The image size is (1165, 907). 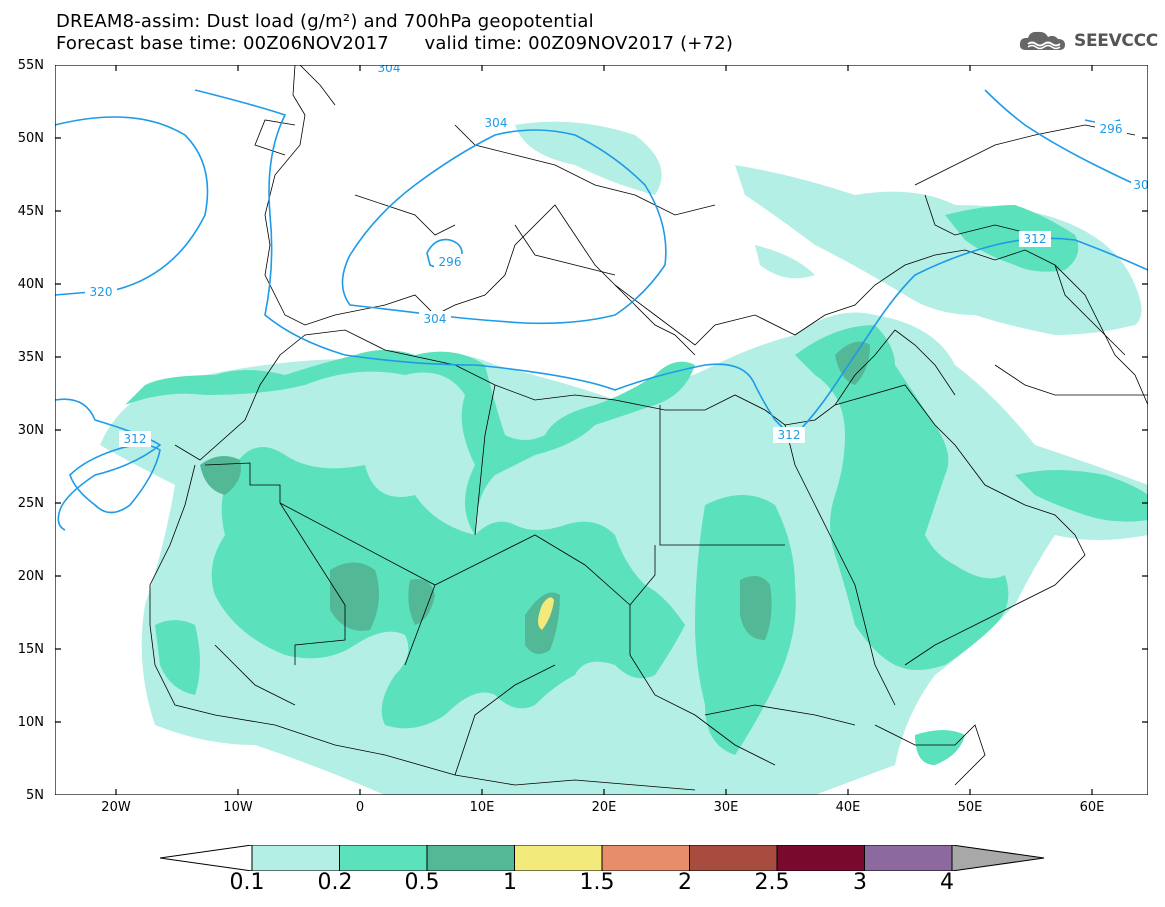 I want to click on lon-label: 10E, so click(x=482, y=807).